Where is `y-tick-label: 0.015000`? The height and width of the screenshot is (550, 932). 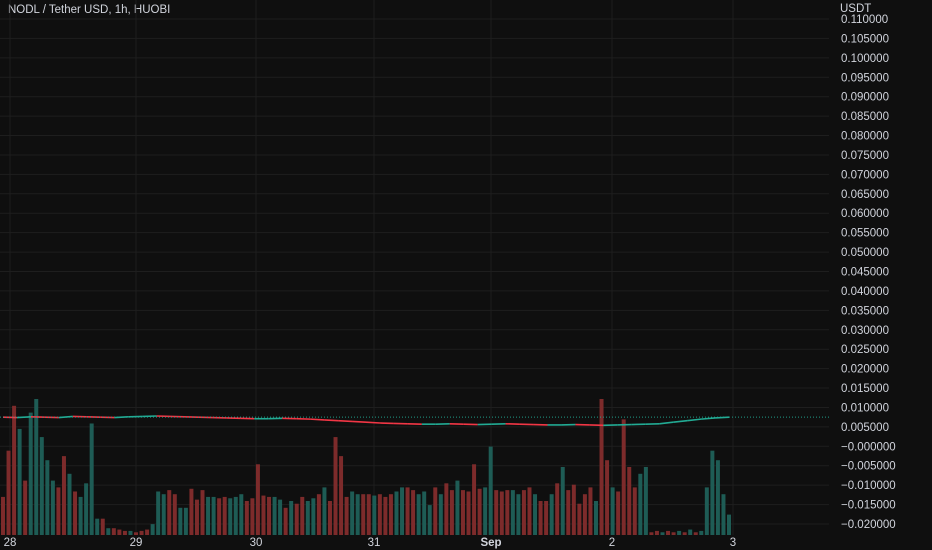 y-tick-label: 0.015000 is located at coordinates (865, 389).